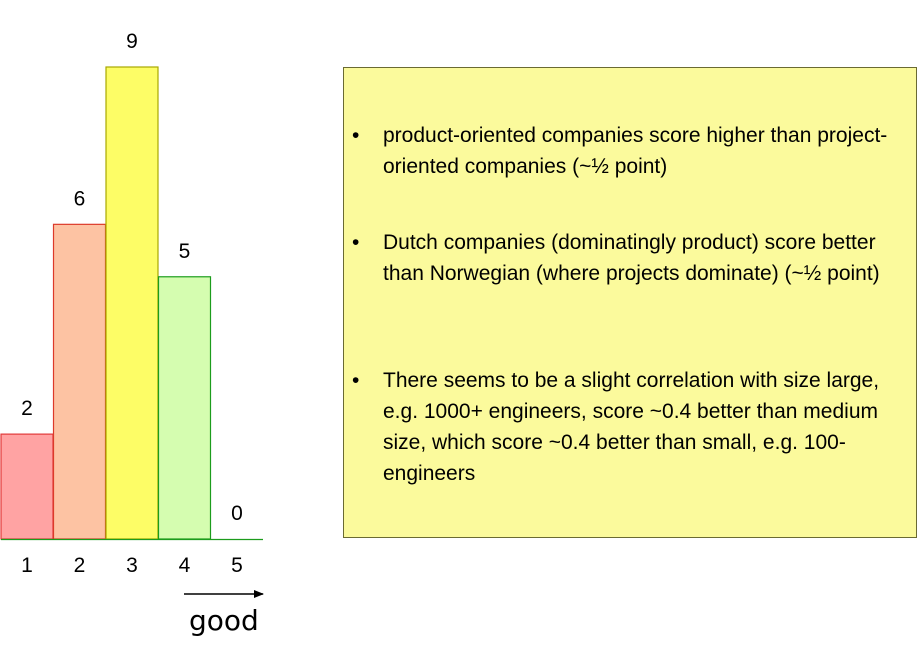  I want to click on x-tick-label: 2, so click(80, 565).